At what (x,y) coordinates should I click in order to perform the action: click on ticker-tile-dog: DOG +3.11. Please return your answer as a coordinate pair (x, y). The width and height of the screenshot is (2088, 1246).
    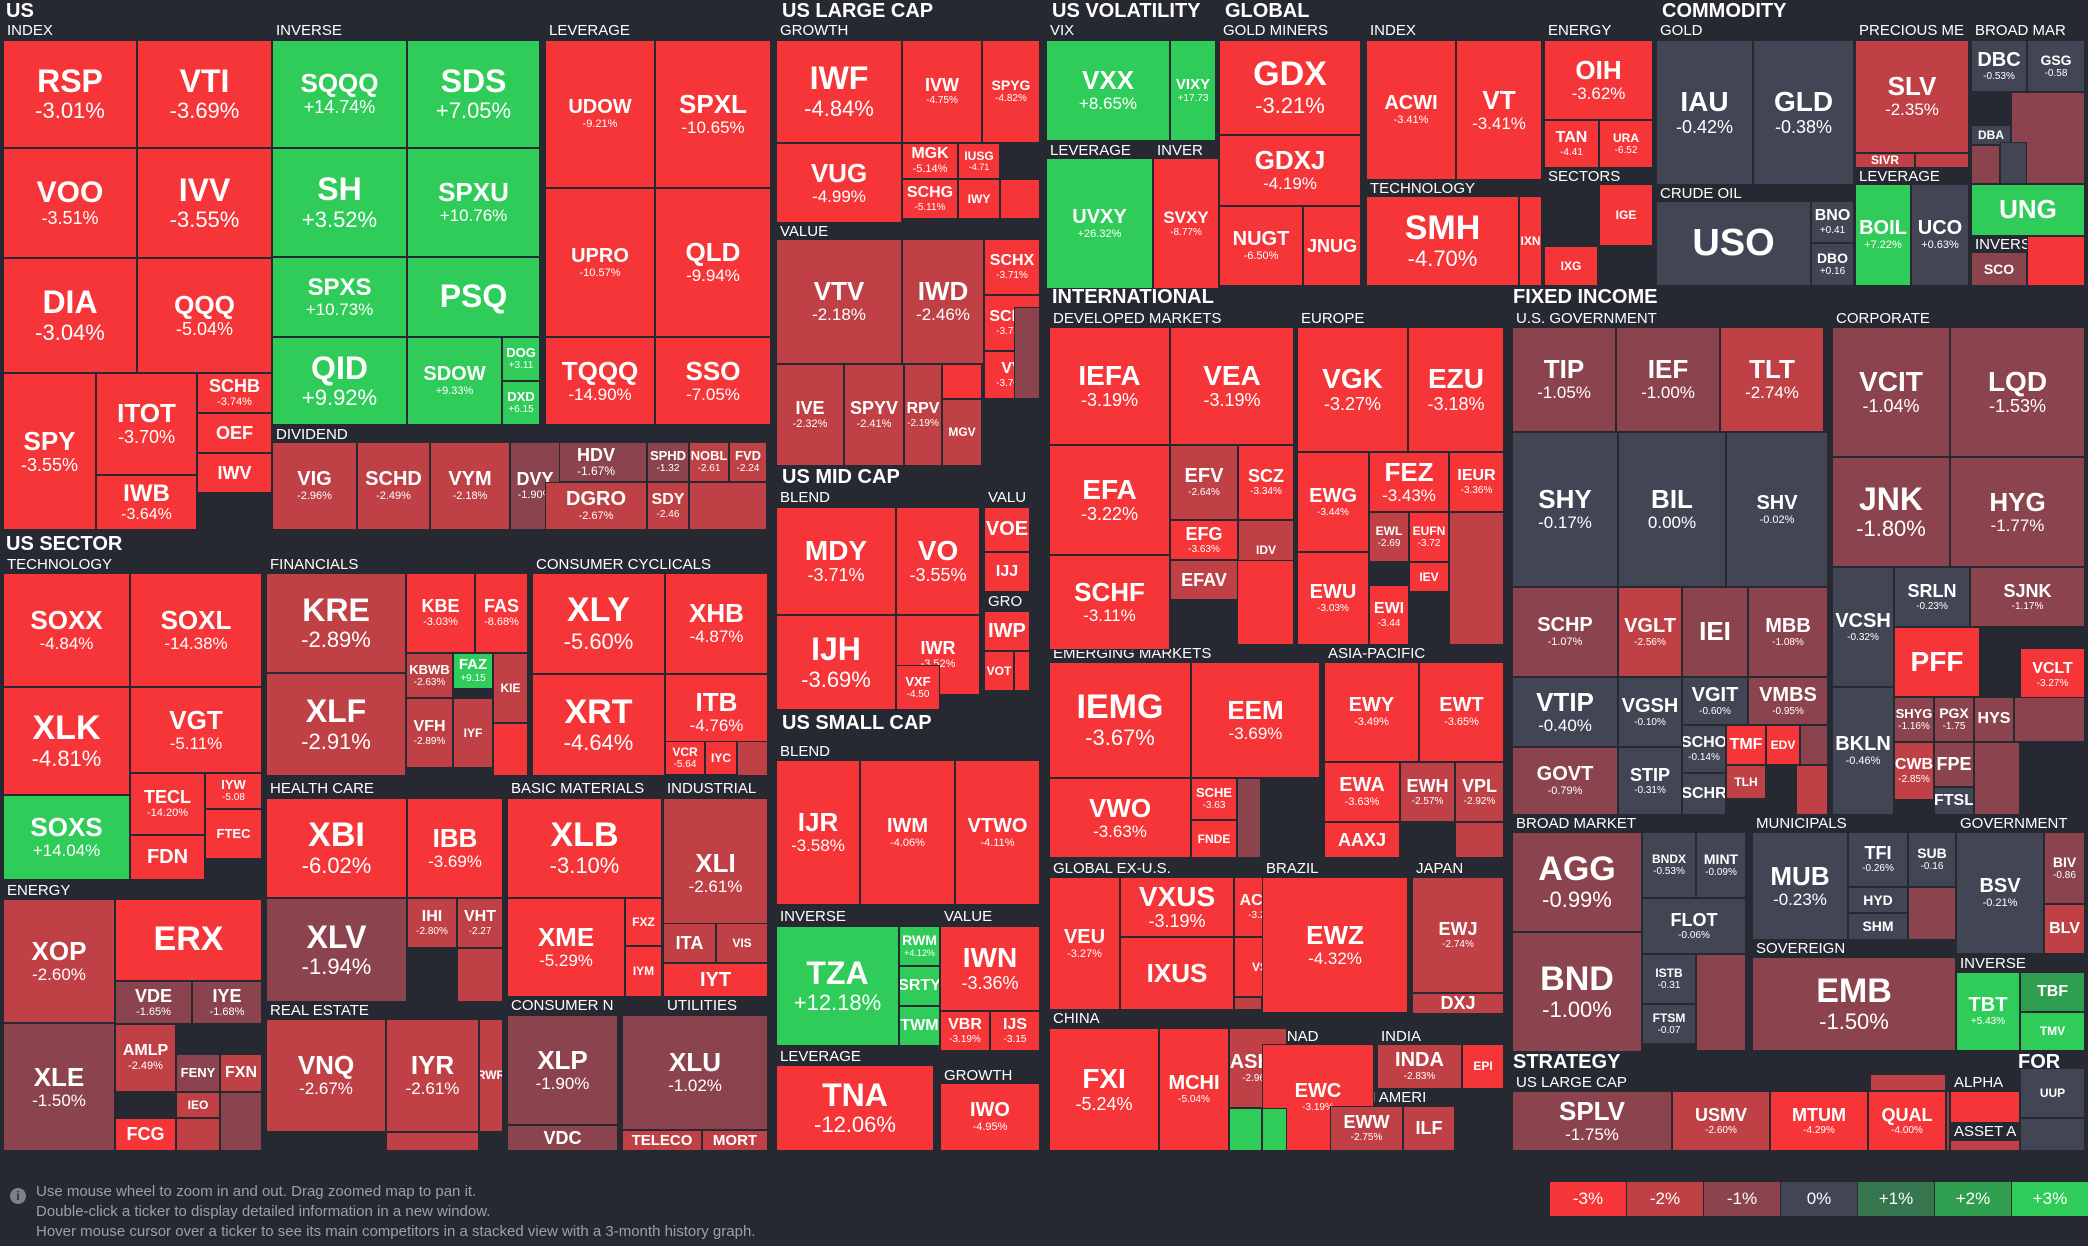
    Looking at the image, I should click on (521, 359).